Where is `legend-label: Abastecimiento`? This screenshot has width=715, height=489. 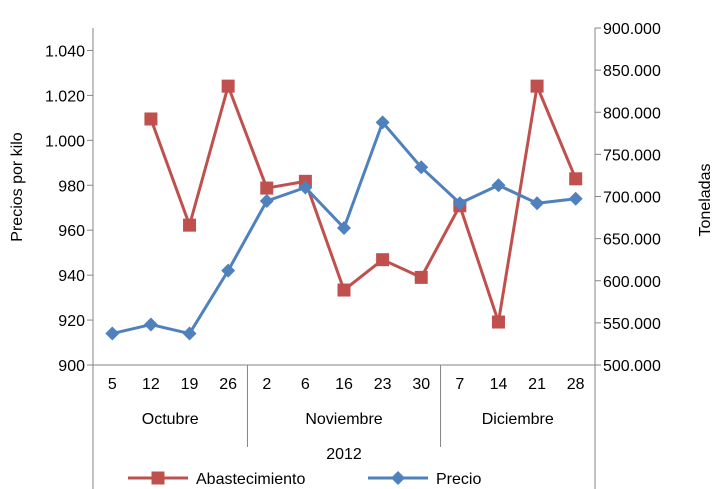 legend-label: Abastecimiento is located at coordinates (250, 479).